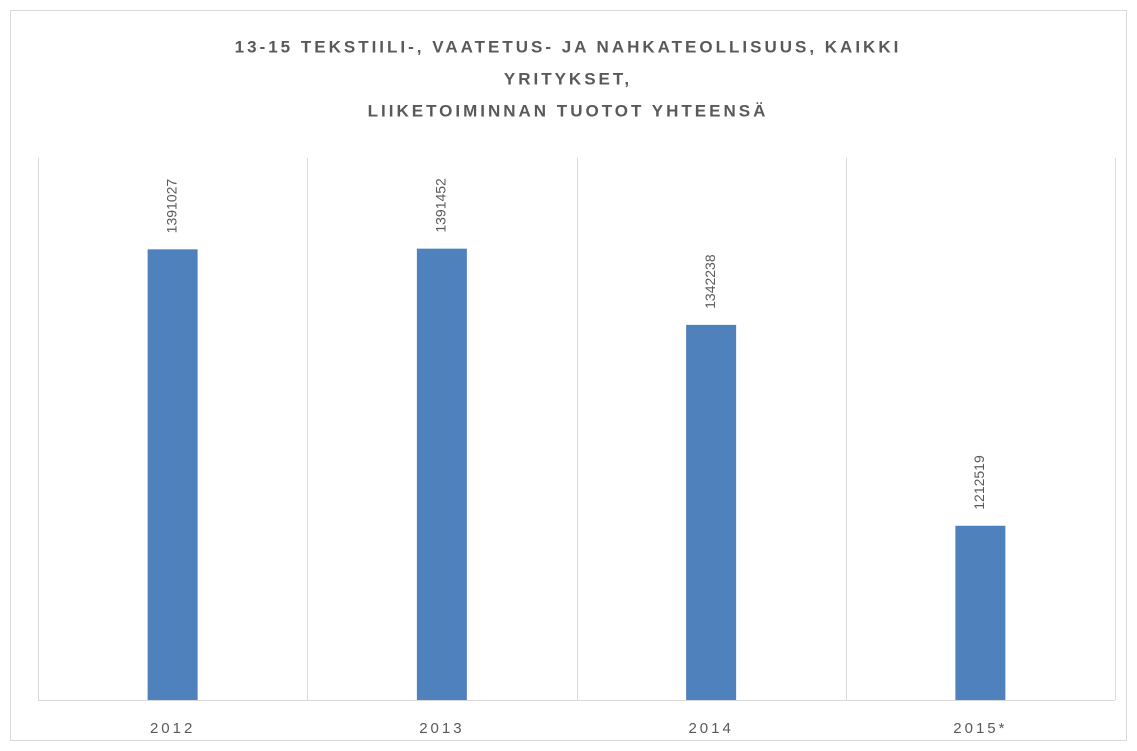 This screenshot has height=751, width=1137. Describe the element at coordinates (172, 728) in the screenshot. I see `x-tick-label: 2012` at that location.